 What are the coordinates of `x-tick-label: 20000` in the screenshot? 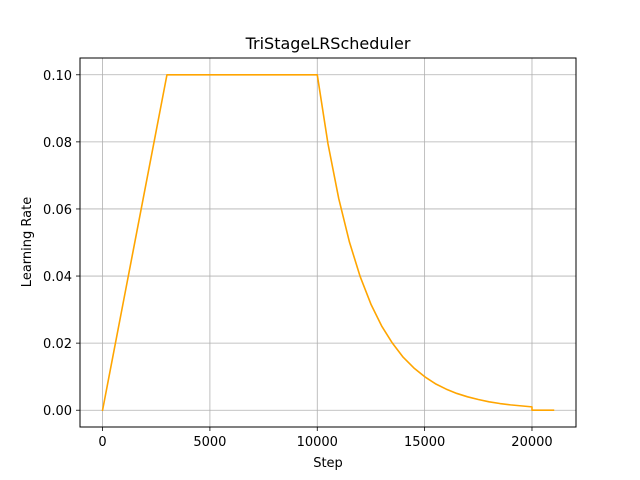 It's located at (531, 442).